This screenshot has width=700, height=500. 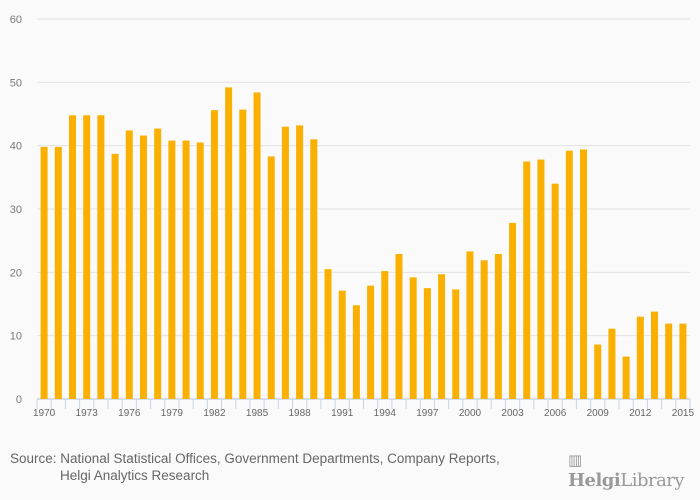 I want to click on x-tick-label: 1979, so click(x=172, y=413).